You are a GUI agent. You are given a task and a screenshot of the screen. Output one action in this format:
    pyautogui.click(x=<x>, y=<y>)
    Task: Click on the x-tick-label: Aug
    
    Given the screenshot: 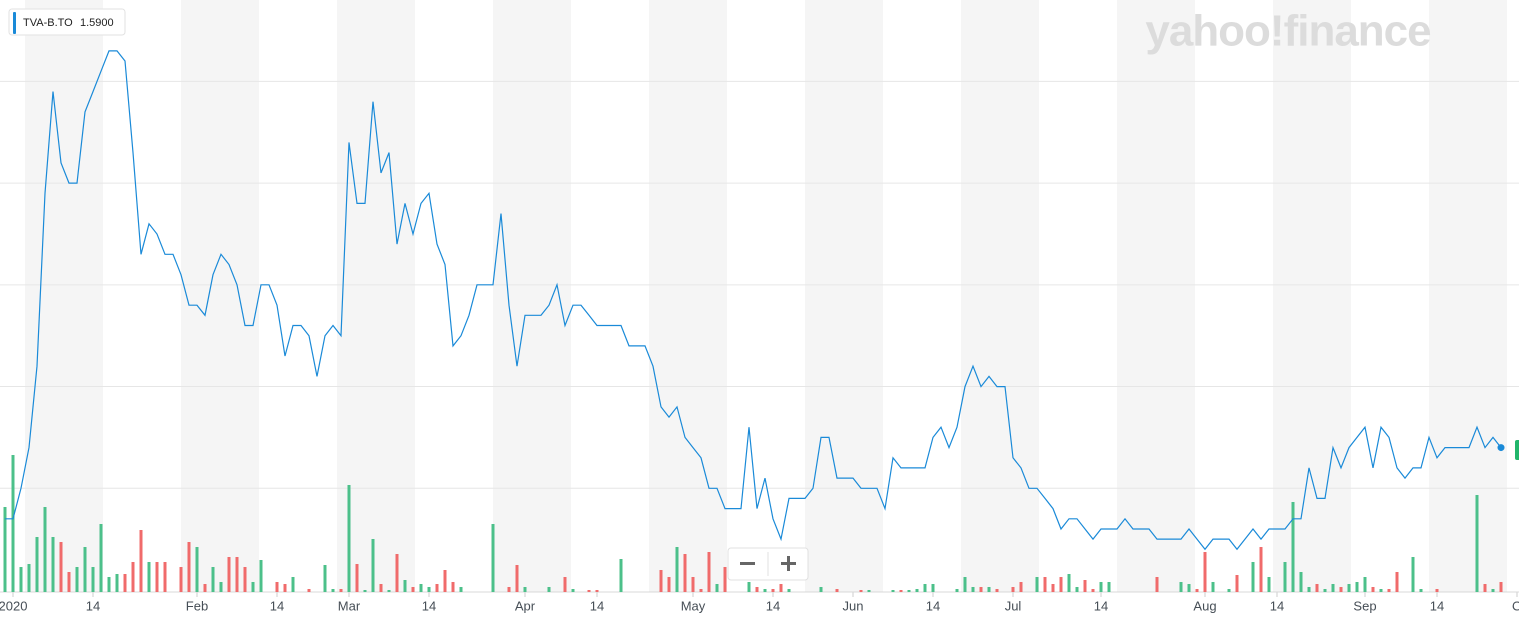 What is the action you would take?
    pyautogui.click(x=1204, y=605)
    